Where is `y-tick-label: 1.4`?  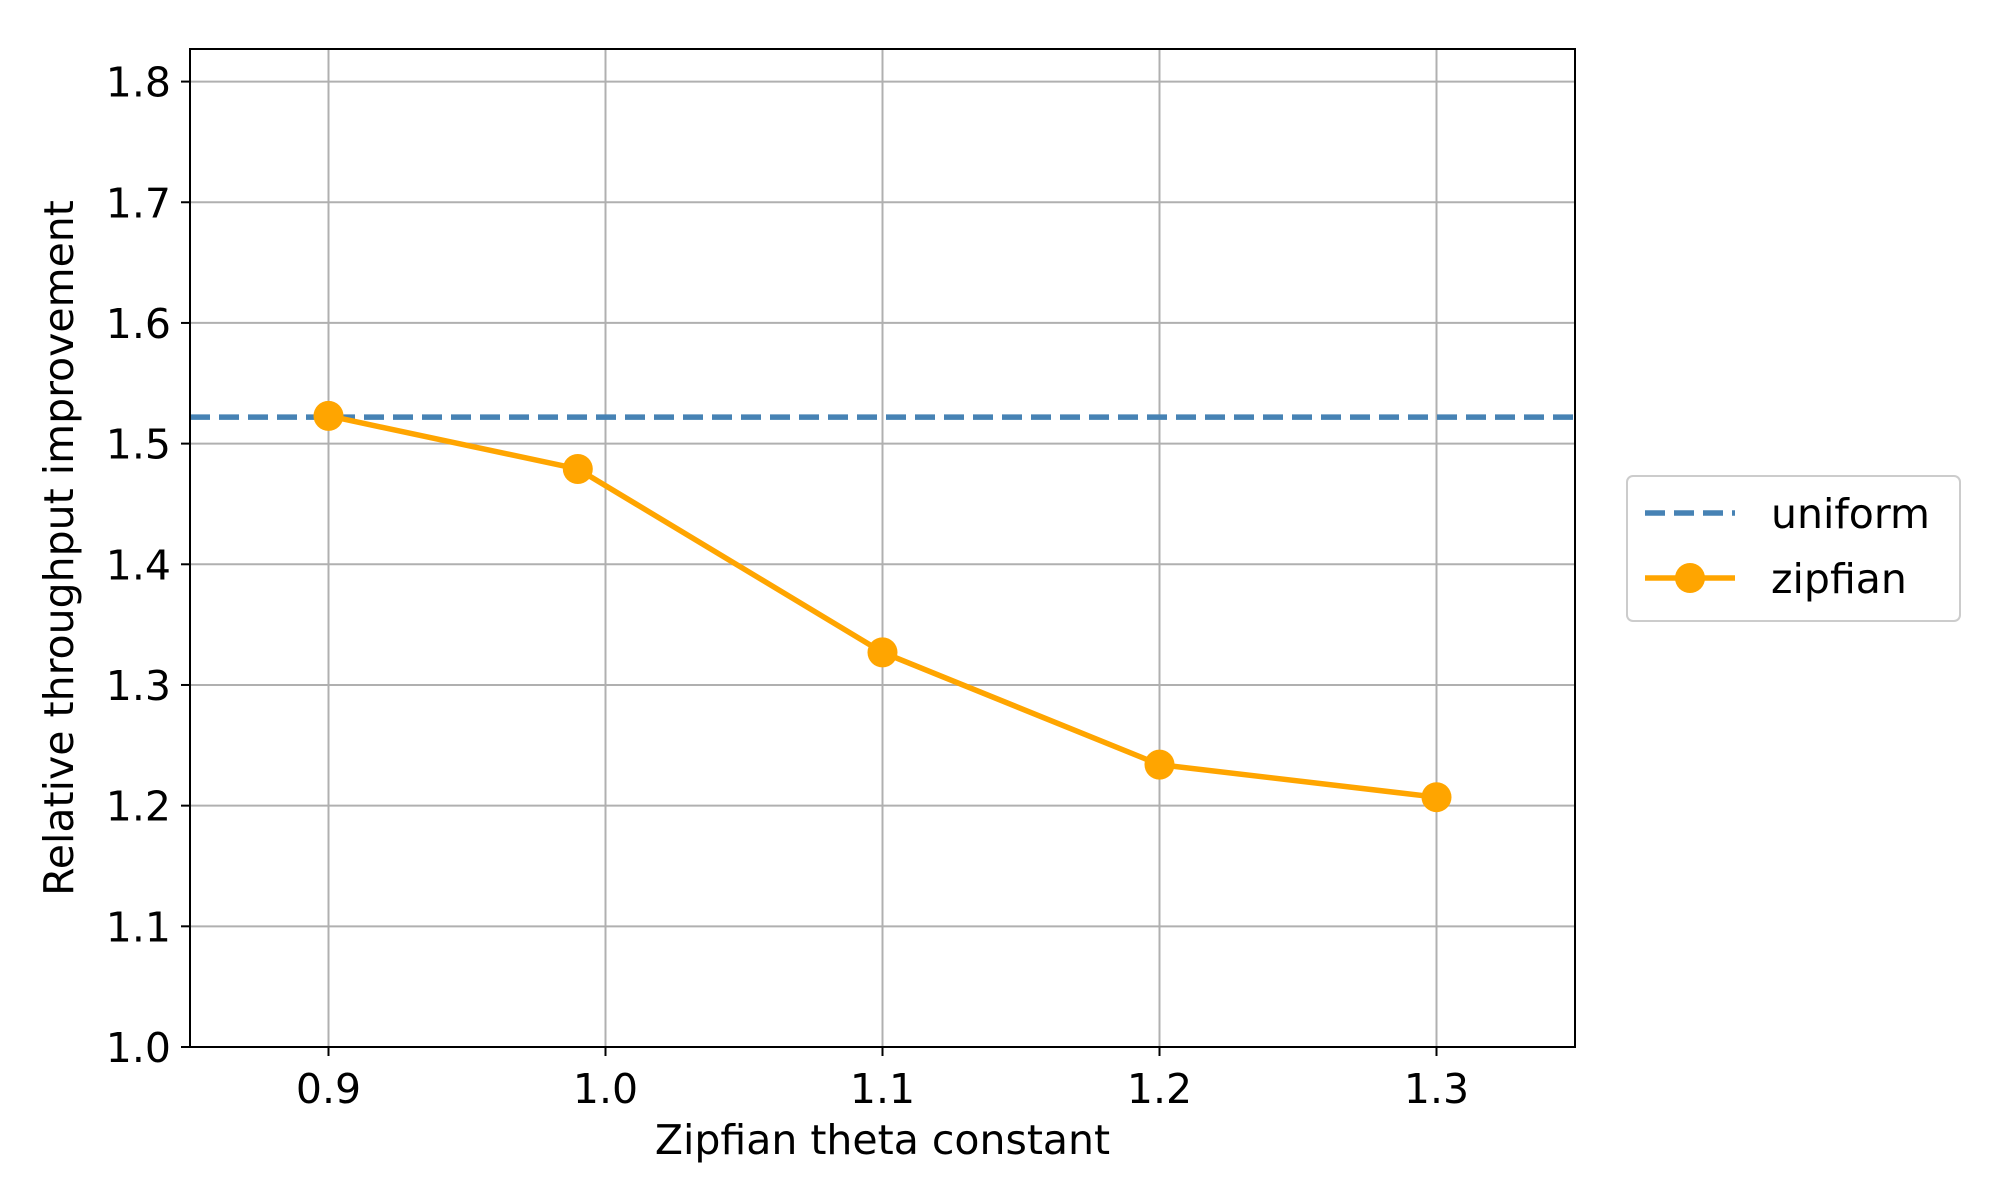
y-tick-label: 1.4 is located at coordinates (138, 565).